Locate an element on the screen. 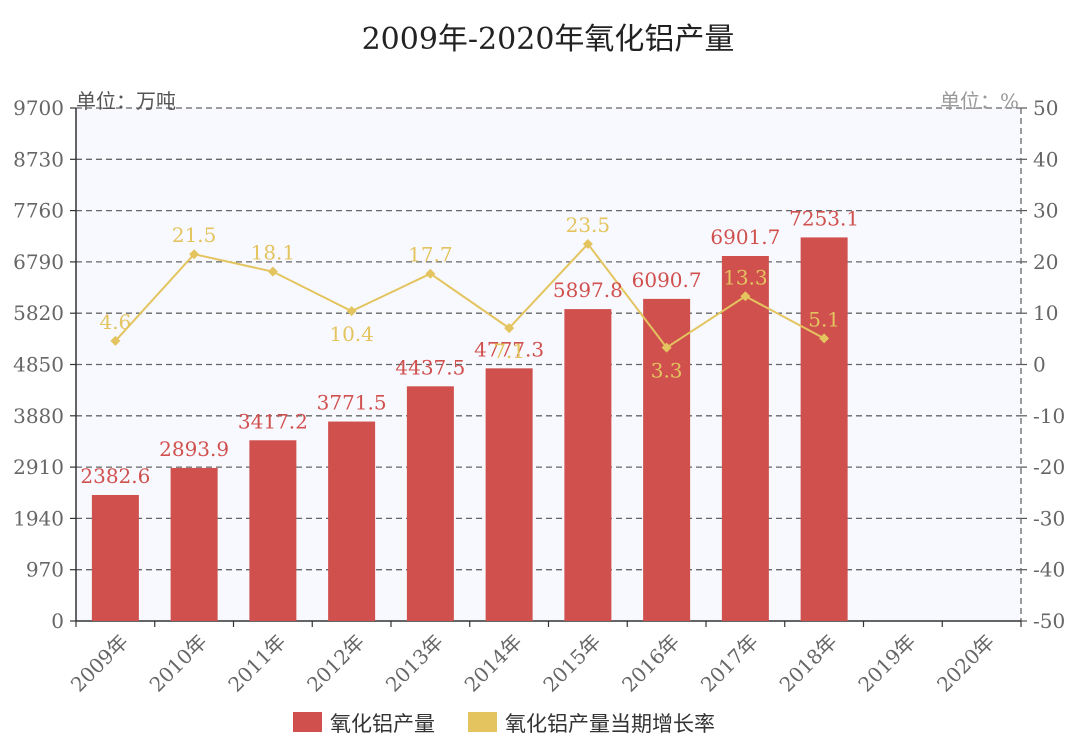 Image resolution: width=1080 pixels, height=743 pixels. growth-value-label: 3.3 is located at coordinates (667, 371).